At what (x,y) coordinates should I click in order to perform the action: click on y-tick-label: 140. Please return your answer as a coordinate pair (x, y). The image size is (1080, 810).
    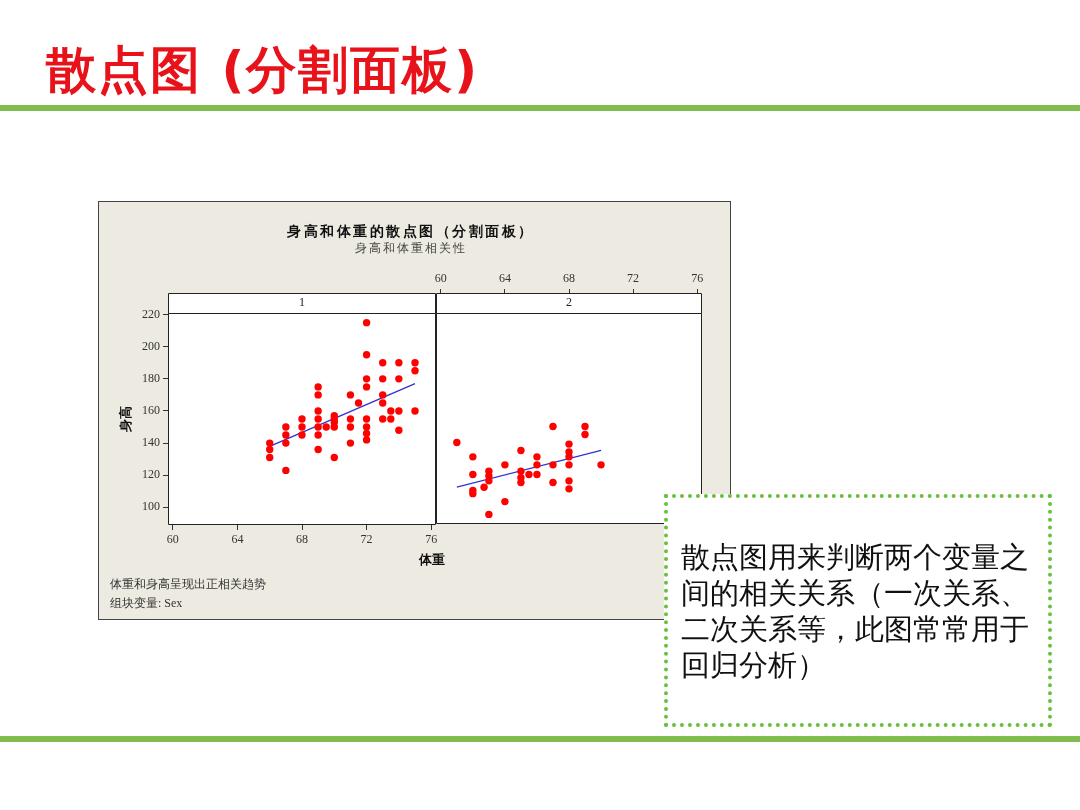
    Looking at the image, I should click on (151, 442).